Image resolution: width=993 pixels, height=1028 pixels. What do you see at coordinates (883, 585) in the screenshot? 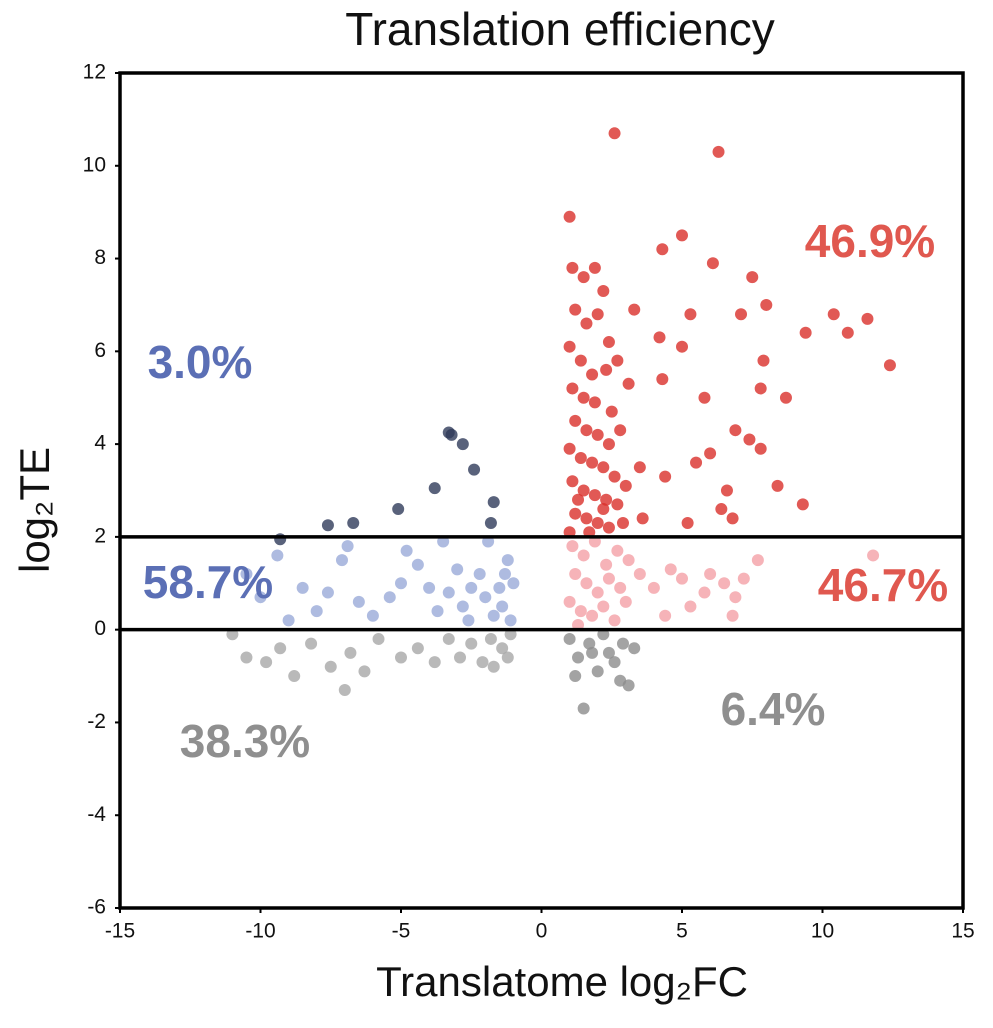
I see `annotation: 46.7%` at bounding box center [883, 585].